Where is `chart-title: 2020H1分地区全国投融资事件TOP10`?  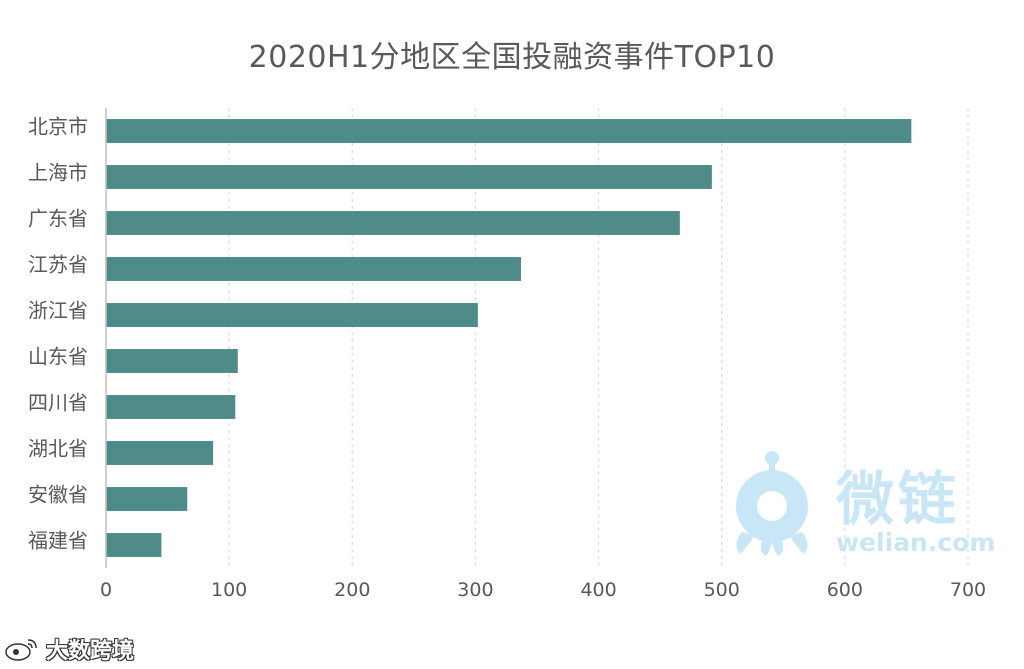
chart-title: 2020H1分地区全国投融资事件TOP10 is located at coordinates (512, 57).